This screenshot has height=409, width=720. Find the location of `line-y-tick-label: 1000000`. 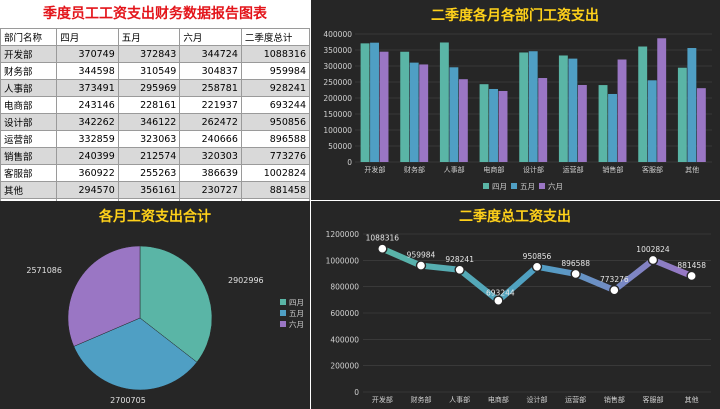

line-y-tick-label: 1000000 is located at coordinates (343, 260).